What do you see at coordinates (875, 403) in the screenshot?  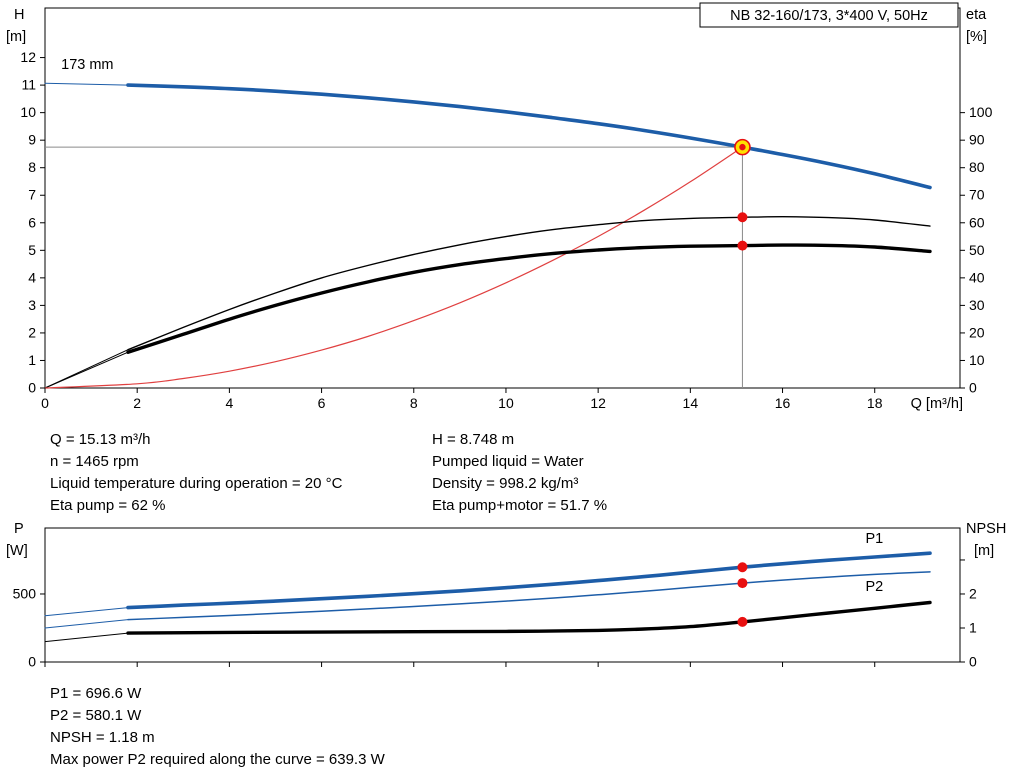 I see `x-tick-label: 18` at bounding box center [875, 403].